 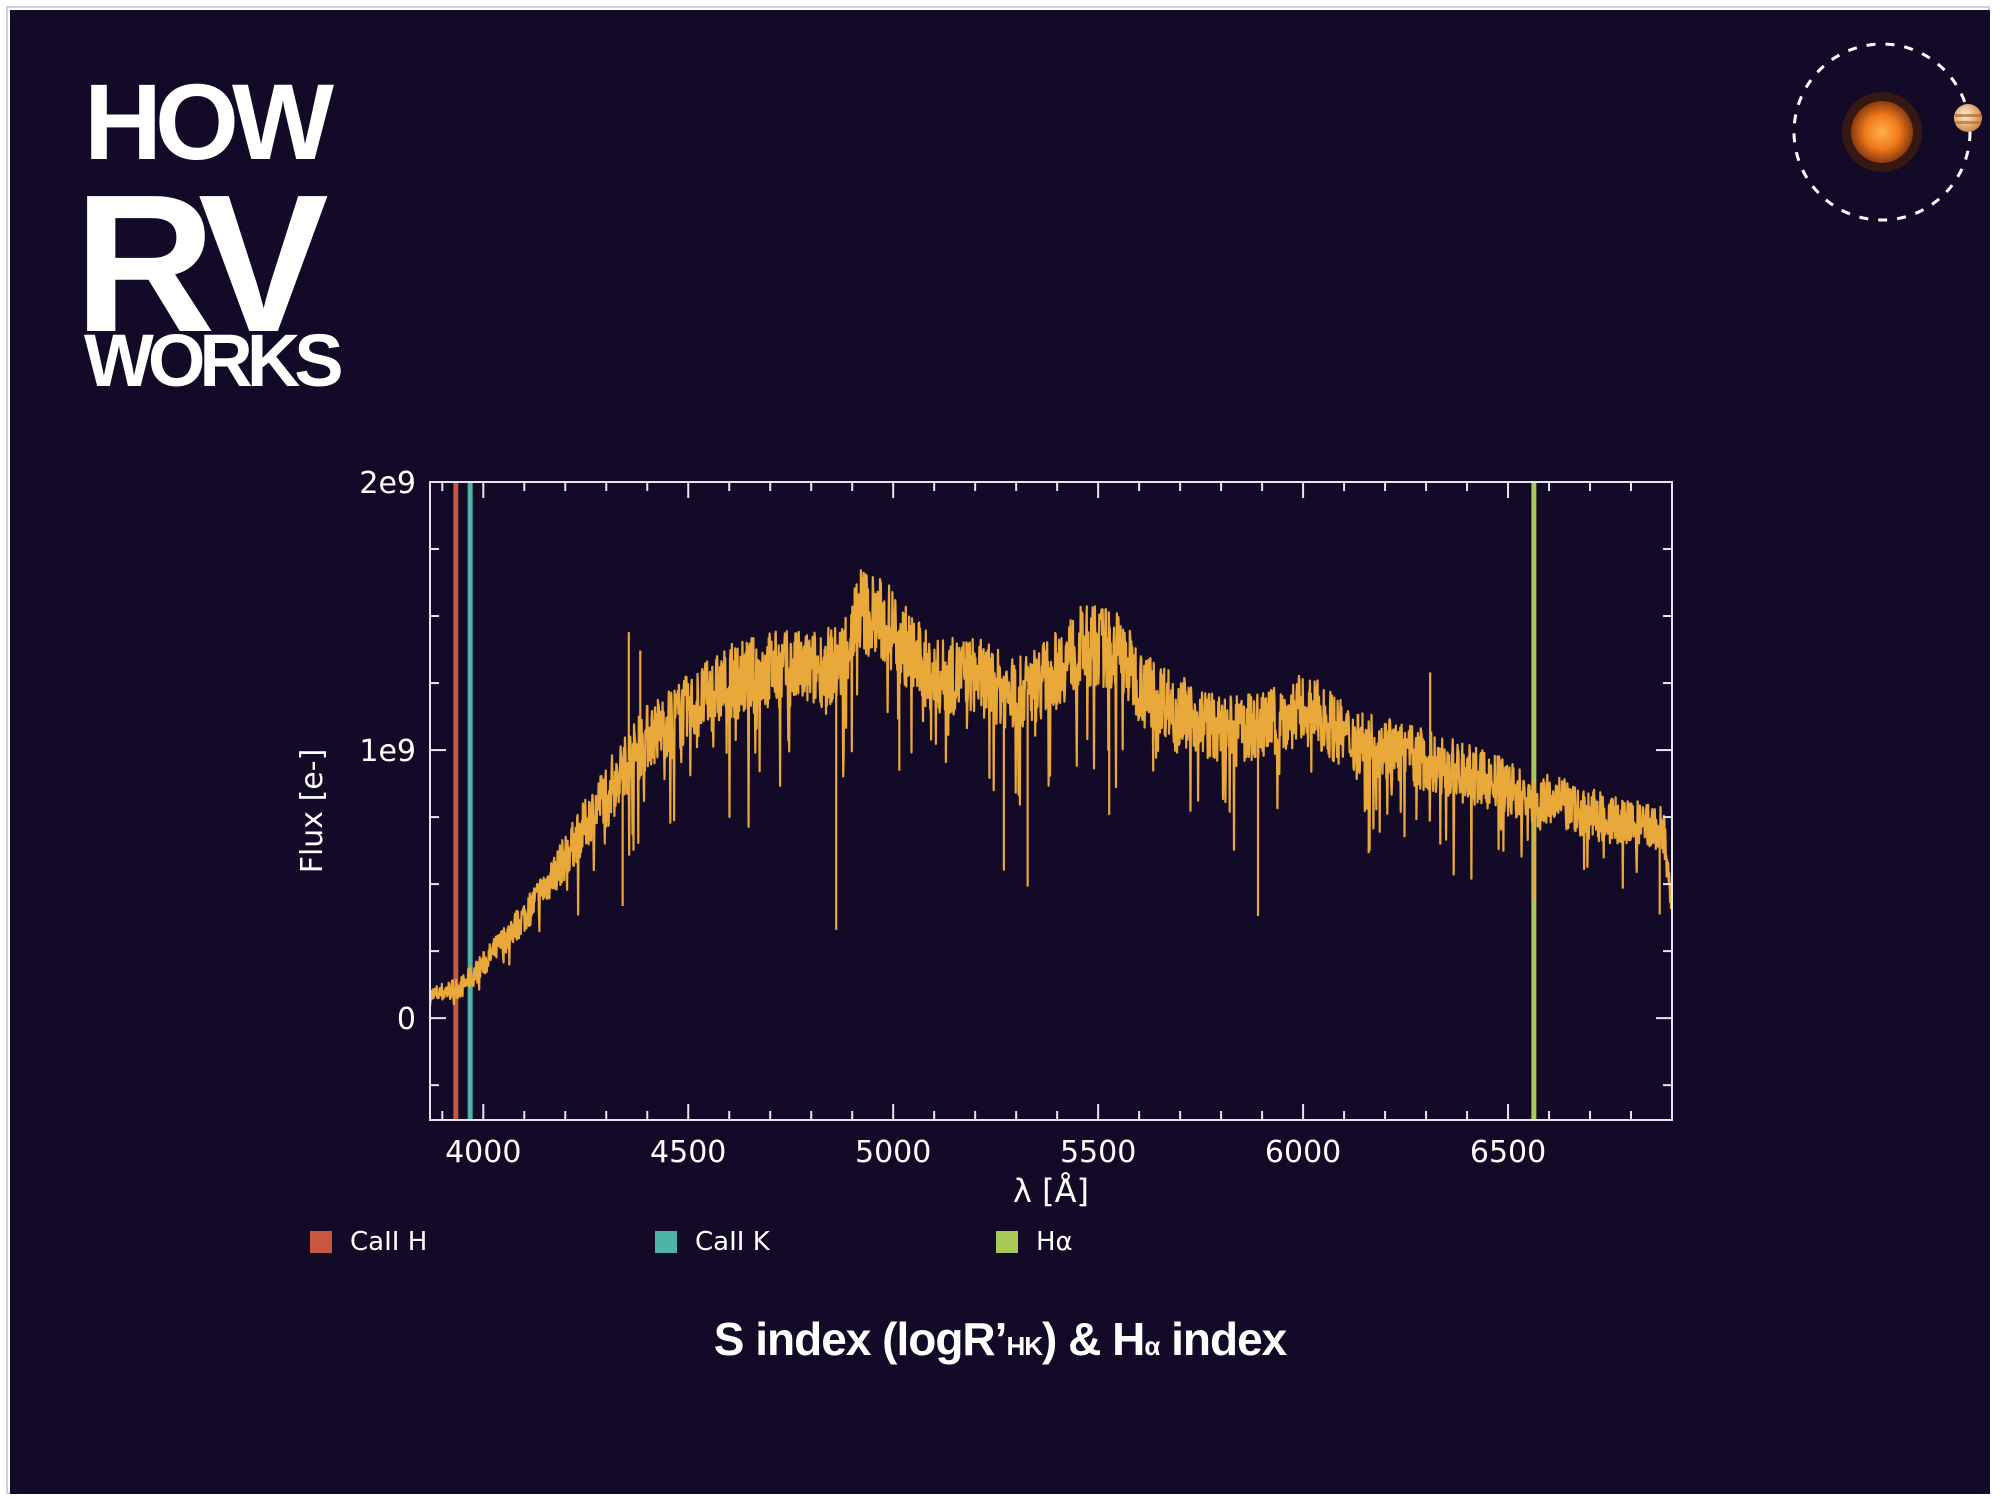 I want to click on logo-line-rv: RV, so click(x=201, y=263).